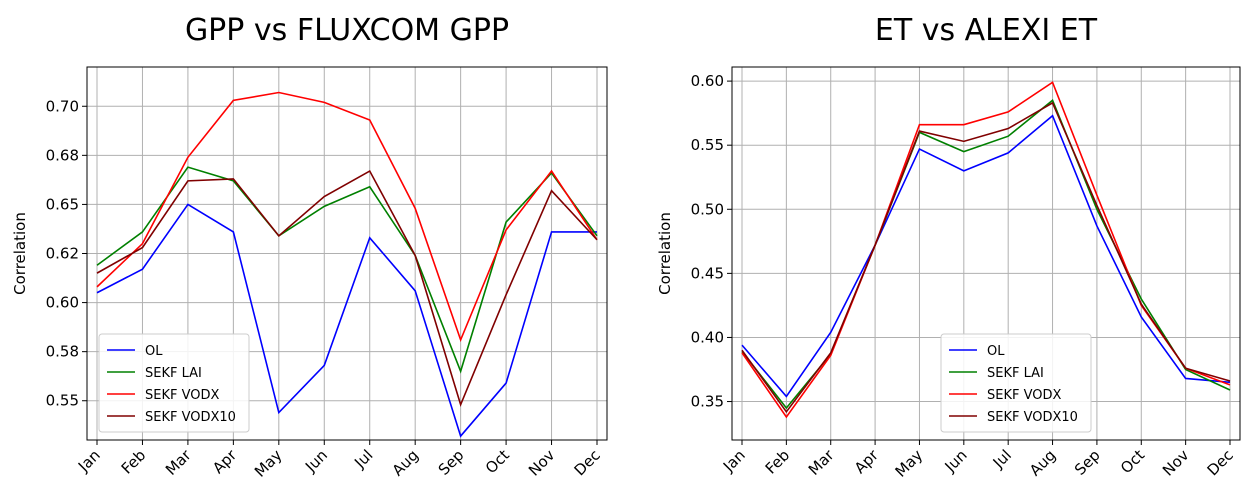 Image resolution: width=1257 pixels, height=488 pixels. What do you see at coordinates (707, 337) in the screenshot?
I see `y-tick-label: 0.40` at bounding box center [707, 337].